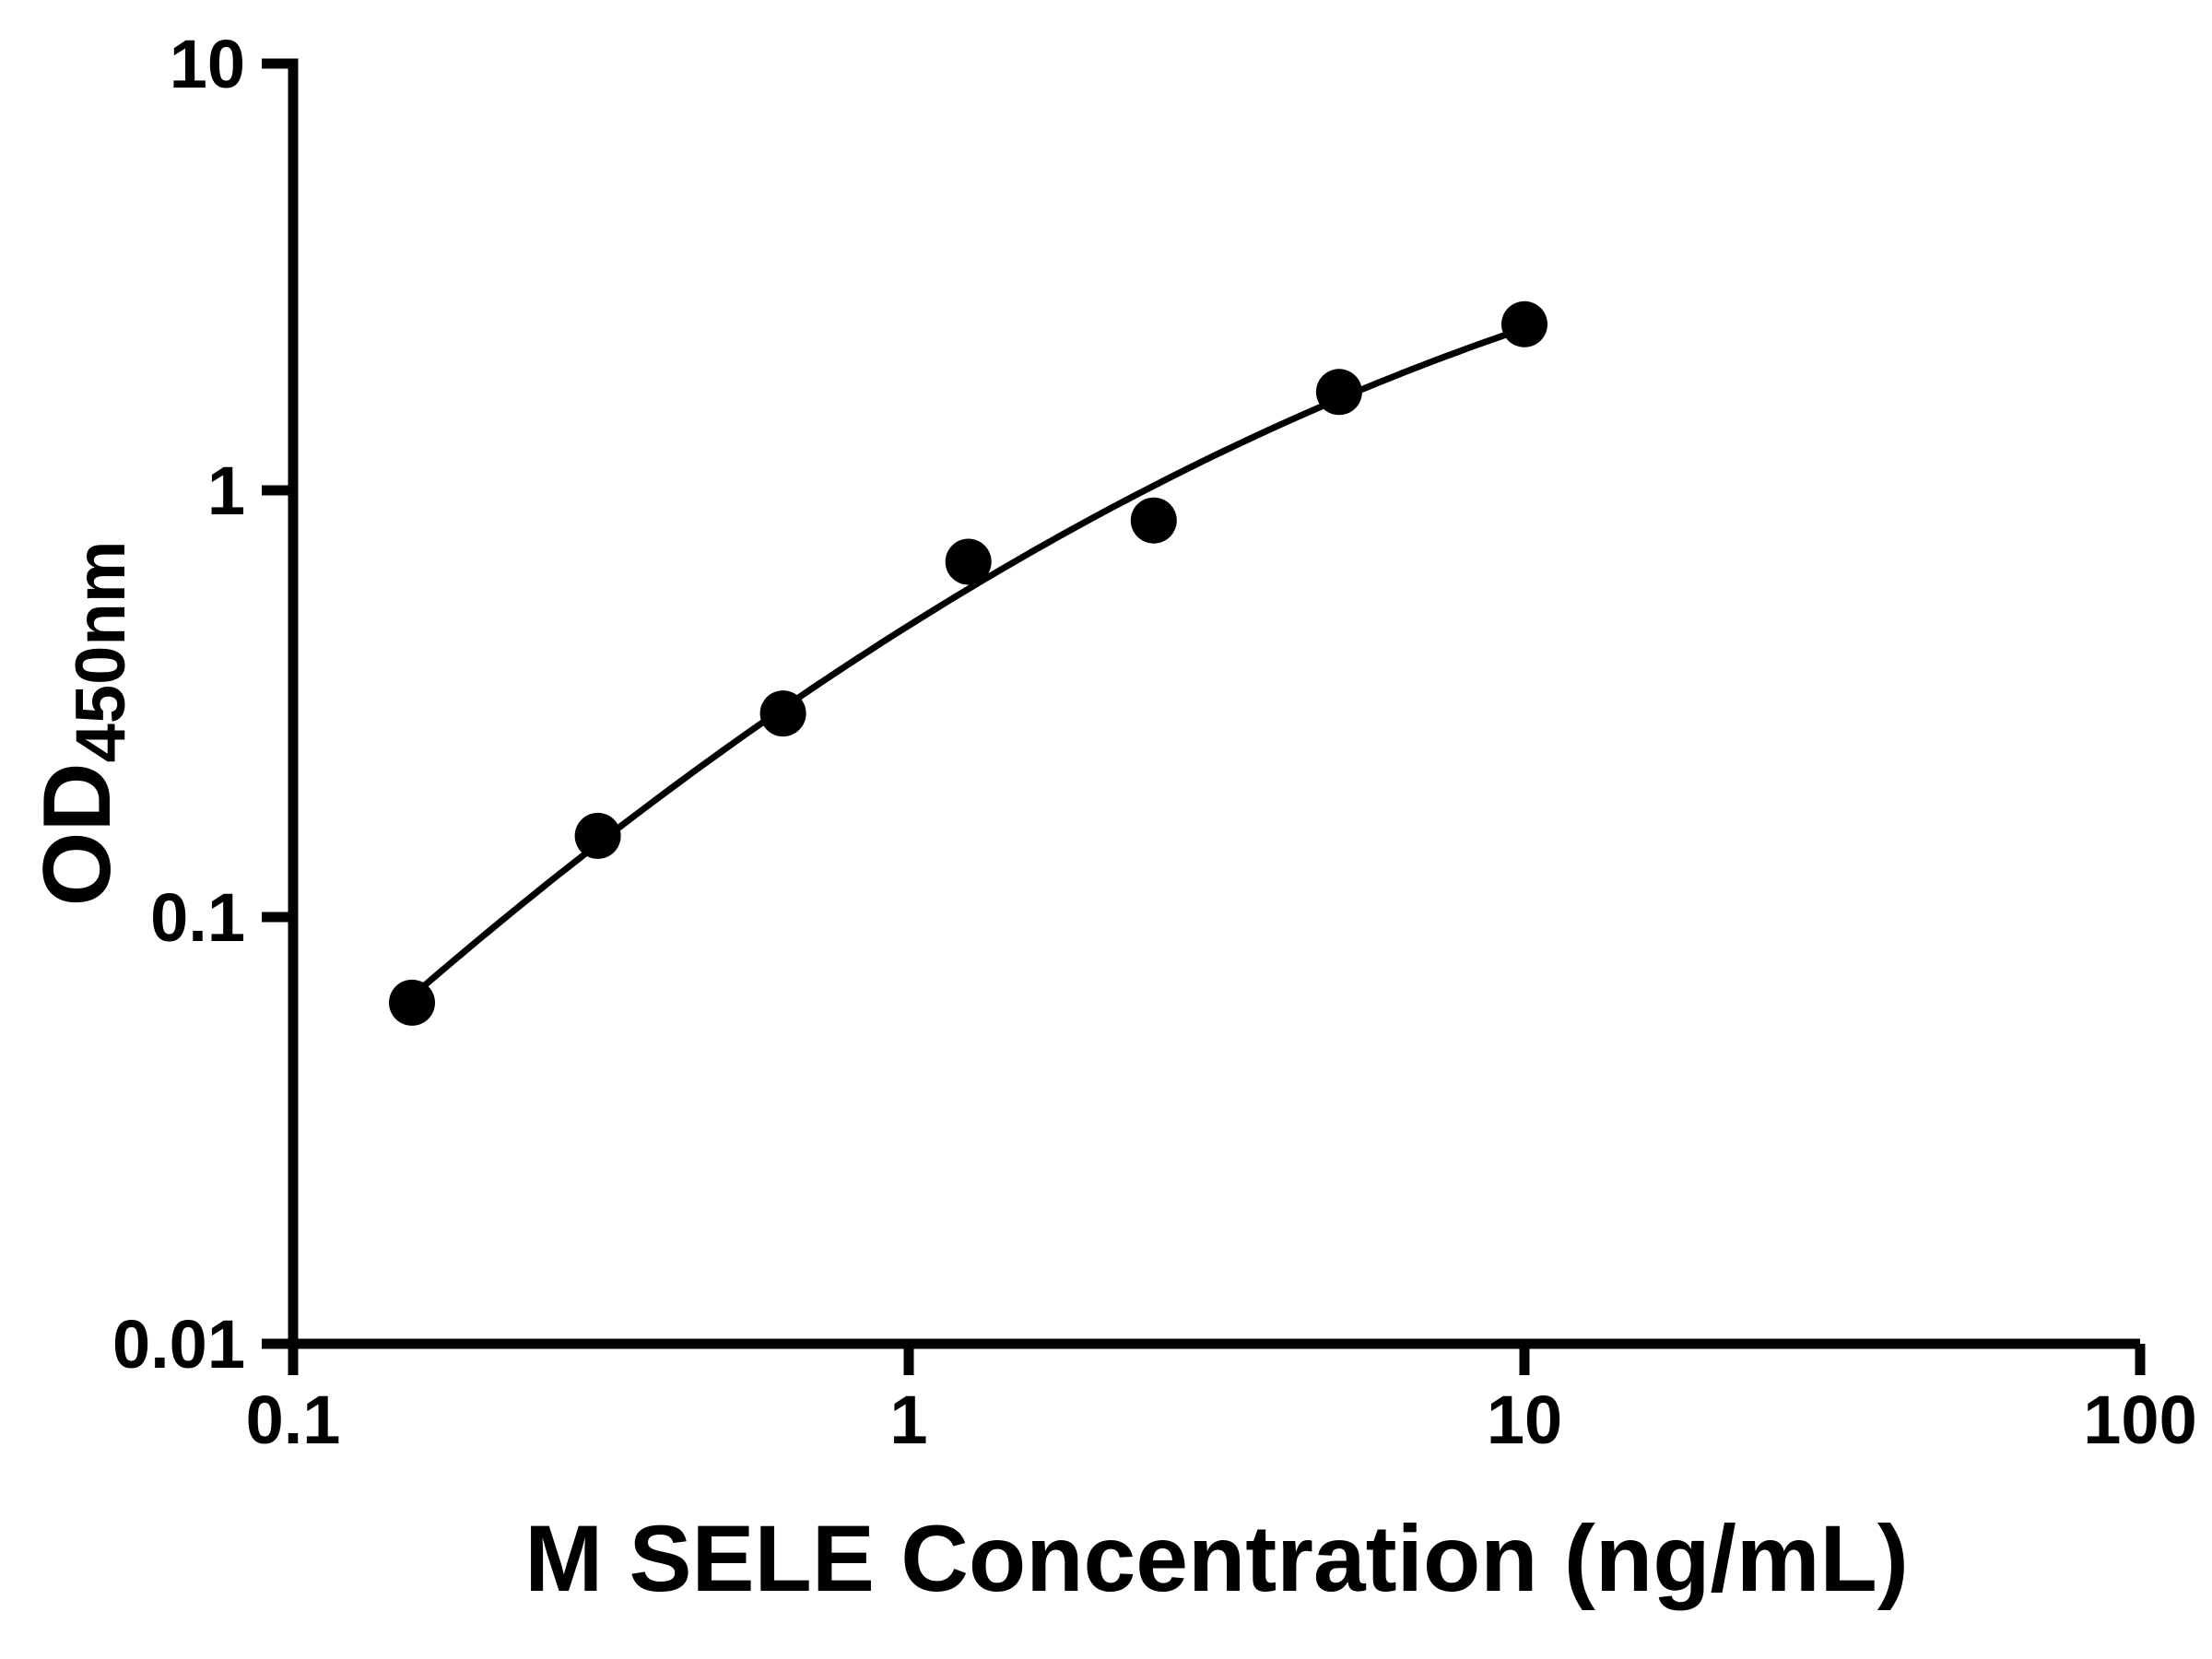  I want to click on y-axis-label: OD450nm, so click(82, 724).